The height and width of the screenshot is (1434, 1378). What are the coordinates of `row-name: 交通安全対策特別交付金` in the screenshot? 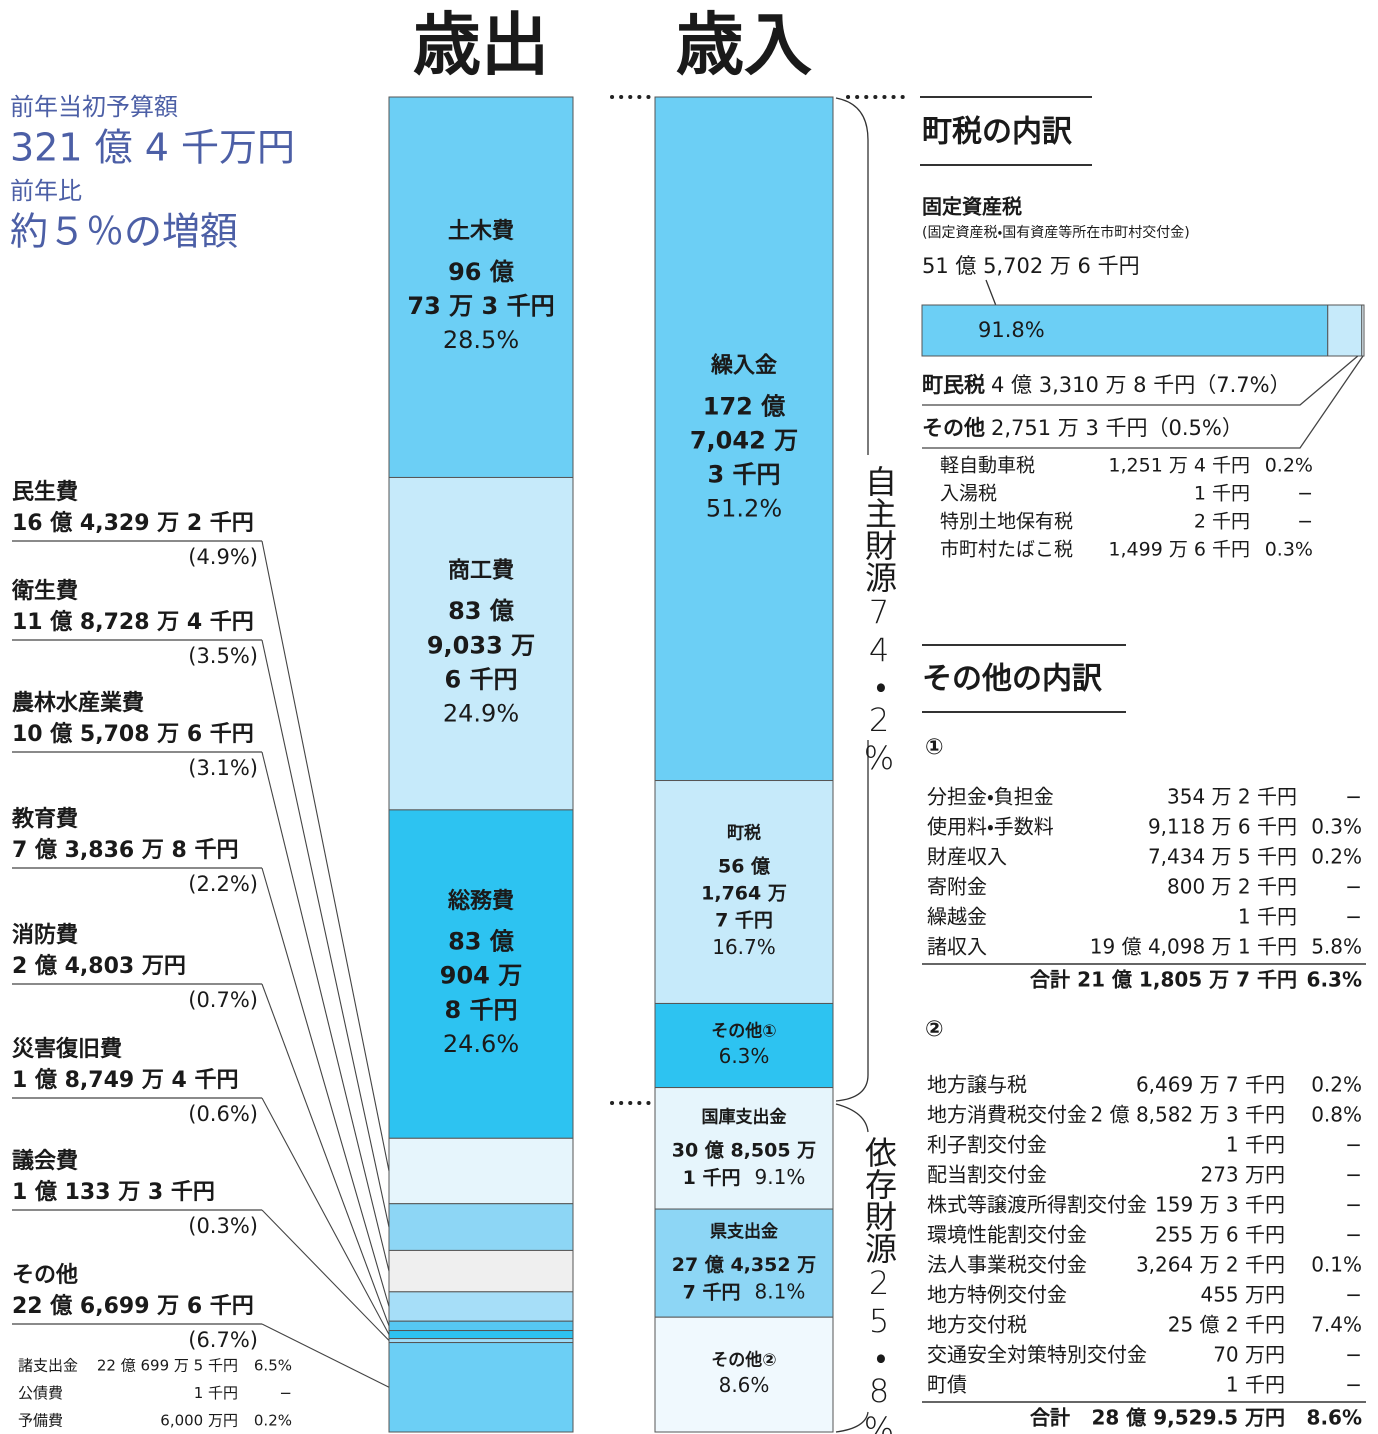 It's located at (1037, 1355).